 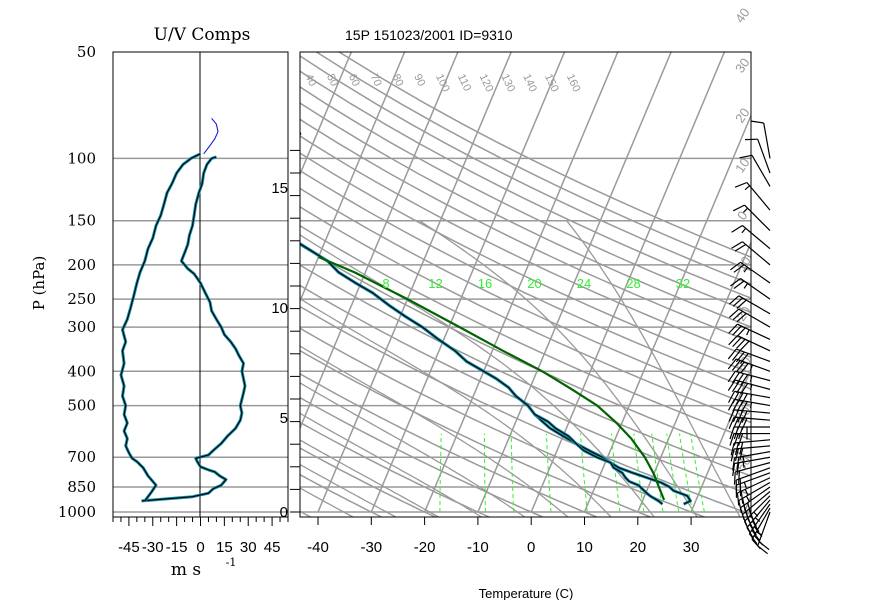 I want to click on uv-x-tick-label: -45, so click(x=129, y=547).